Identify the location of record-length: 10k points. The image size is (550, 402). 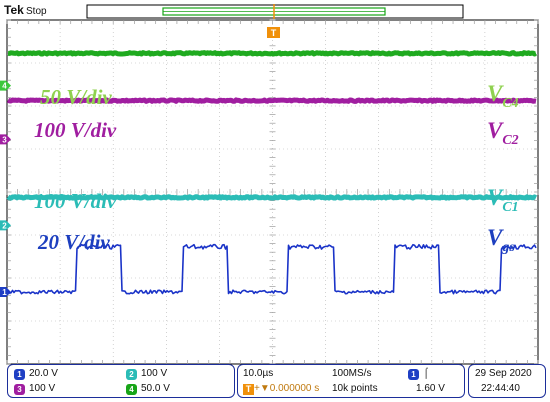
(355, 388).